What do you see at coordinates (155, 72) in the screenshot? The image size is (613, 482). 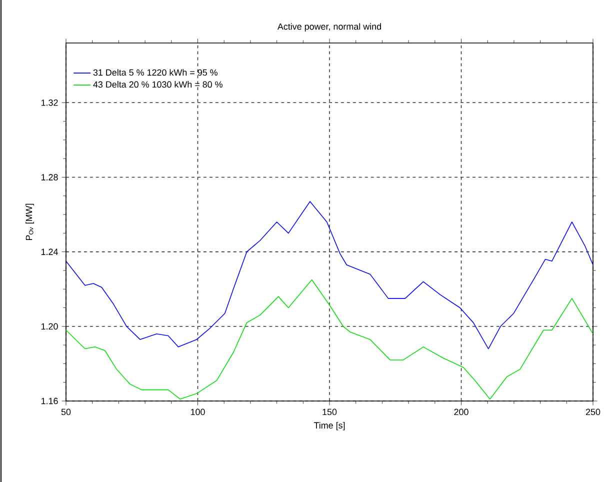 I see `legend-label: 31 Delta 5 % 1220 kWh = 95 %` at bounding box center [155, 72].